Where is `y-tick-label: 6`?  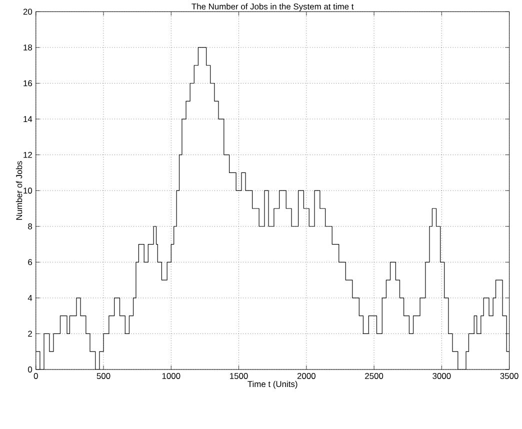 y-tick-label: 6 is located at coordinates (30, 262).